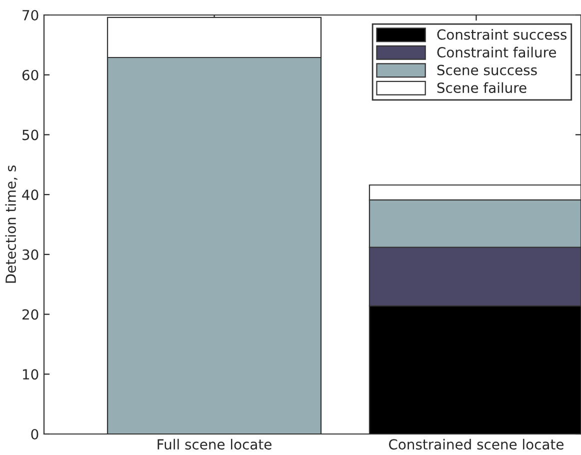 The width and height of the screenshot is (581, 455). What do you see at coordinates (30, 195) in the screenshot?
I see `y-tick-label: 40` at bounding box center [30, 195].